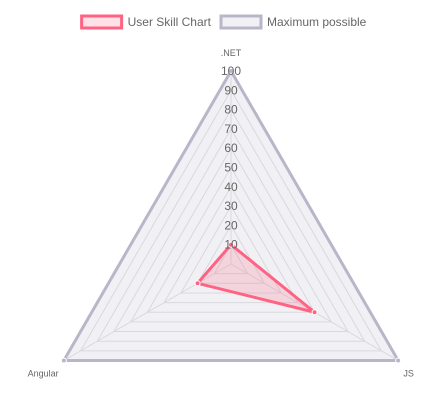 This screenshot has height=412, width=448. I want to click on tick-label-70: 70, so click(231, 129).